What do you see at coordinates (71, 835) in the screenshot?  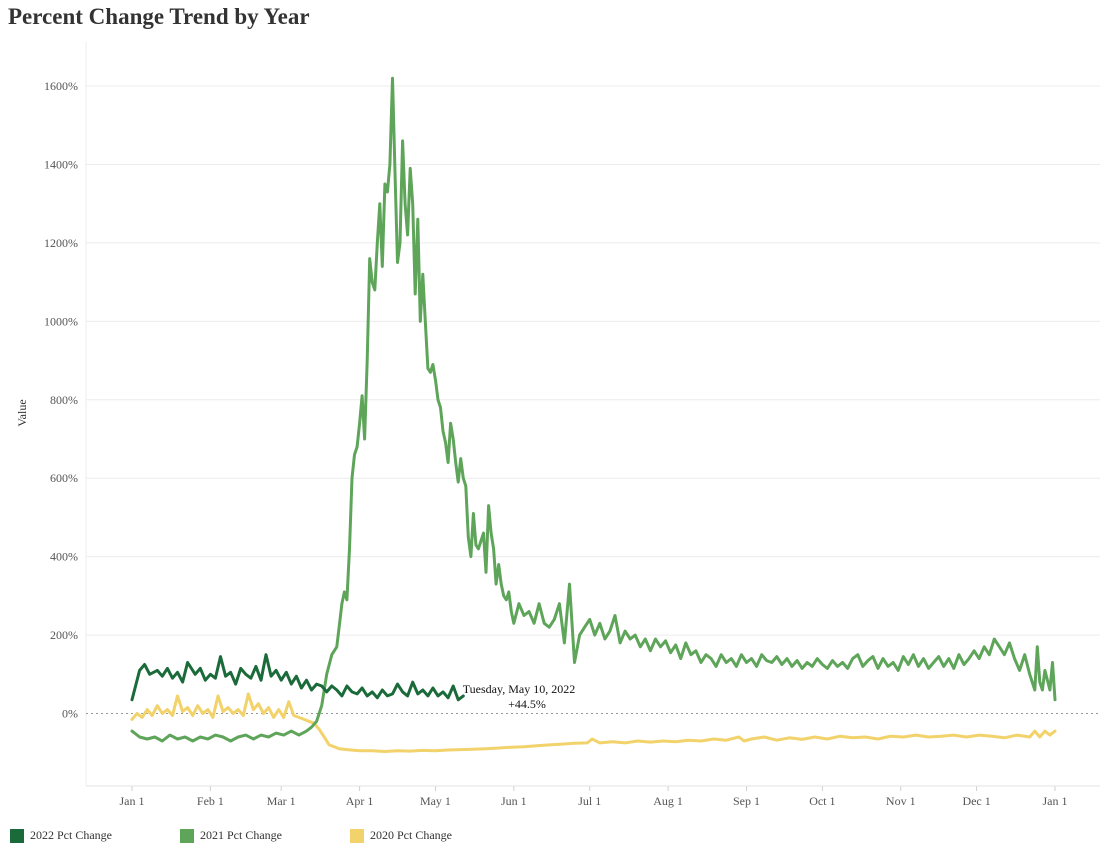 I see `legend-label-2022: 2022 Pct Change` at bounding box center [71, 835].